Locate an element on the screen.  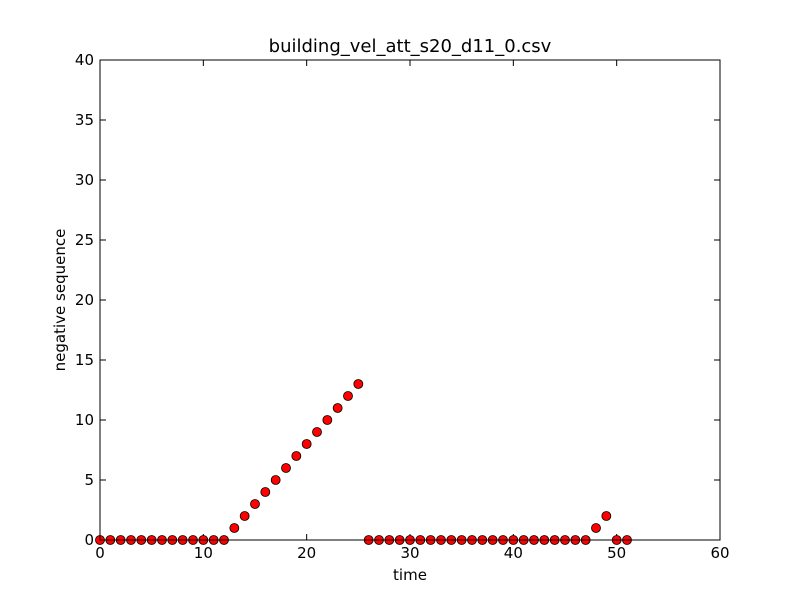
chart-title: building_vel_att_s20_d11_0.csv is located at coordinates (410, 46).